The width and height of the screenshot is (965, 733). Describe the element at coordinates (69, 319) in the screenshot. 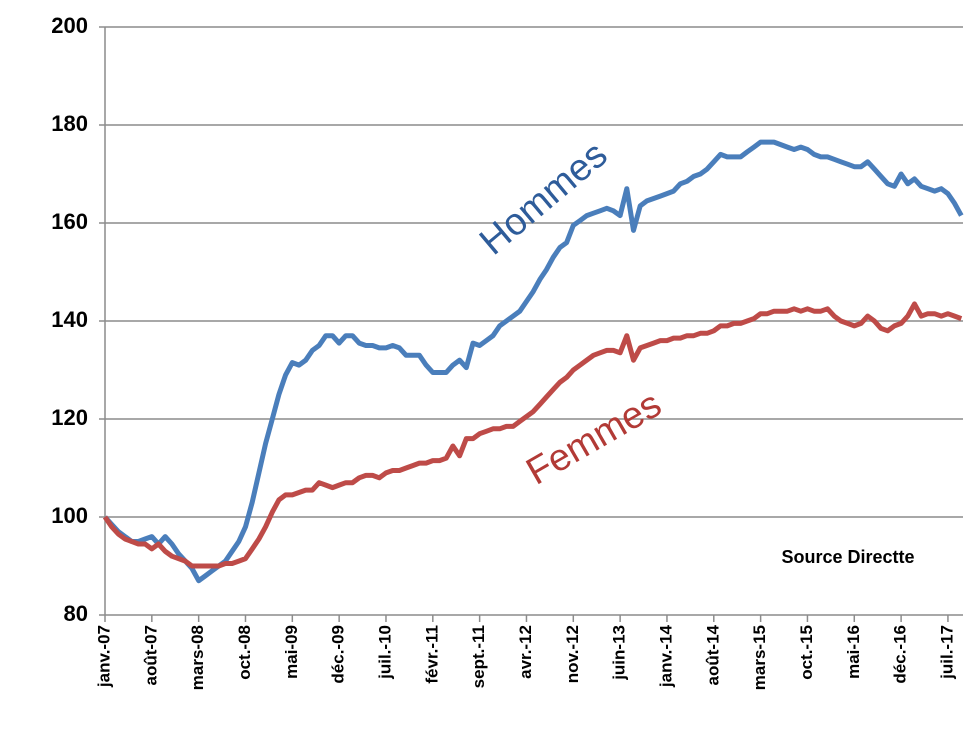

I see `y-tick-label: 140` at that location.